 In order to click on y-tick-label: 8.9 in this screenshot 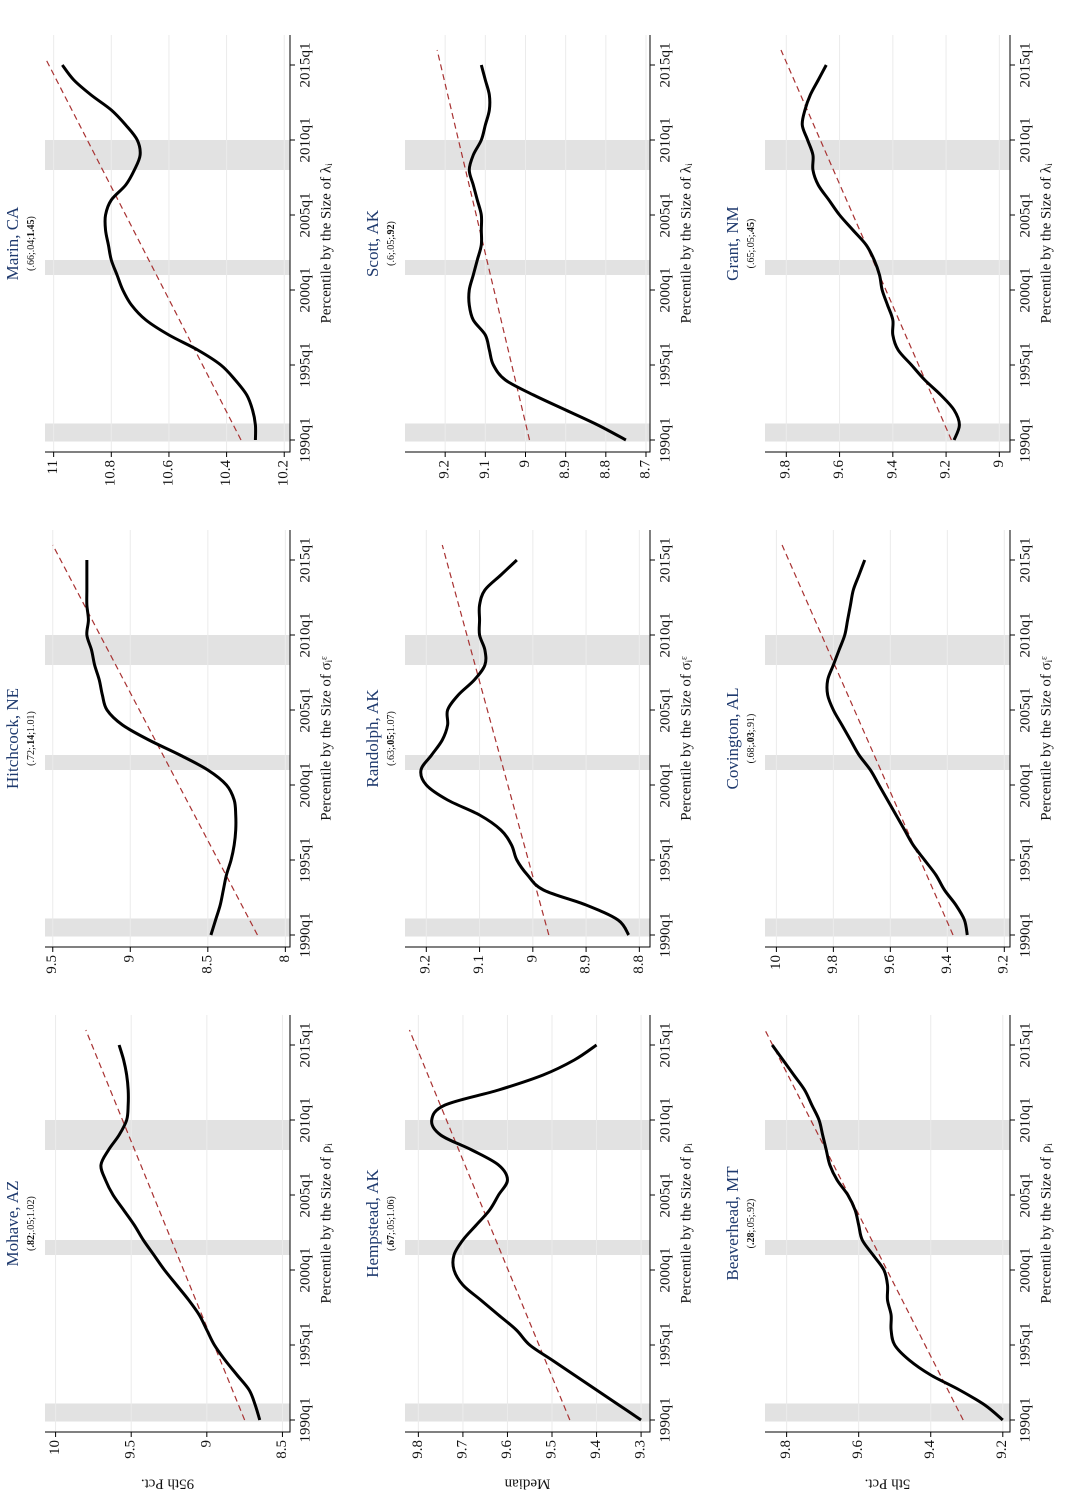, I will do `click(586, 964)`.